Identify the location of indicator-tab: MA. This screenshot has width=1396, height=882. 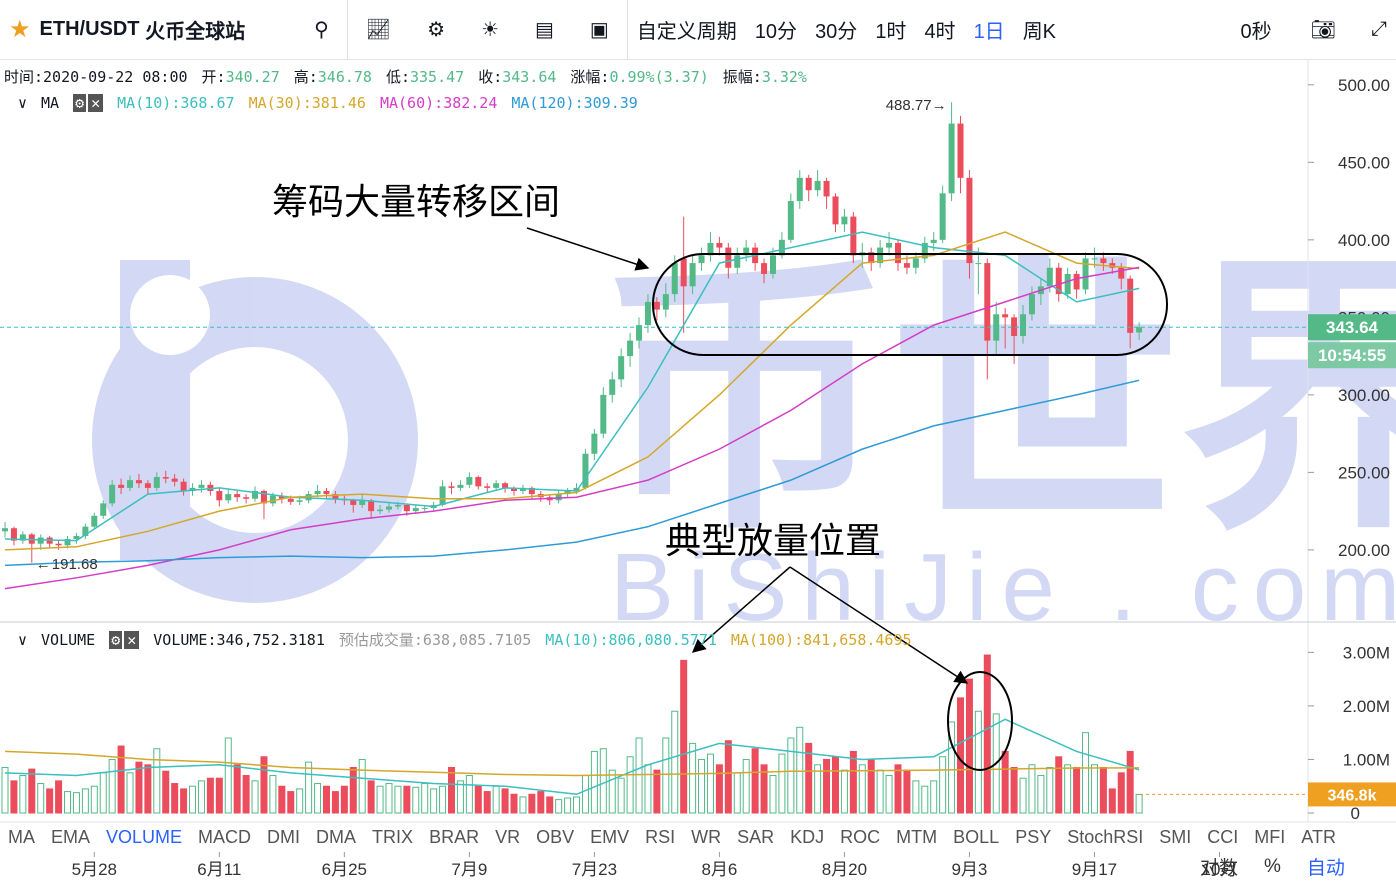
(21, 836).